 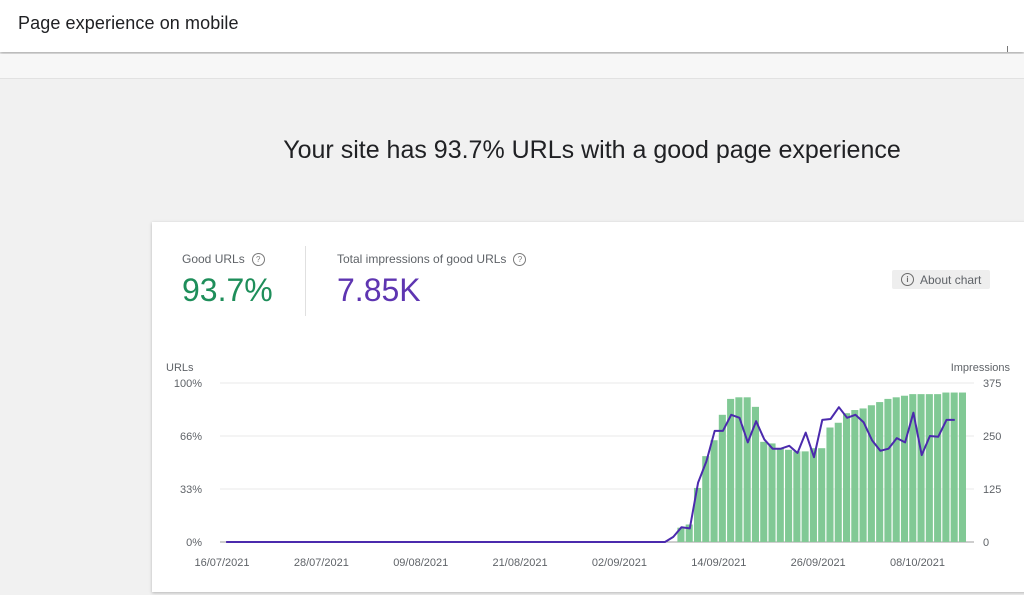 I want to click on y-right-tick-label: 375, so click(x=992, y=384).